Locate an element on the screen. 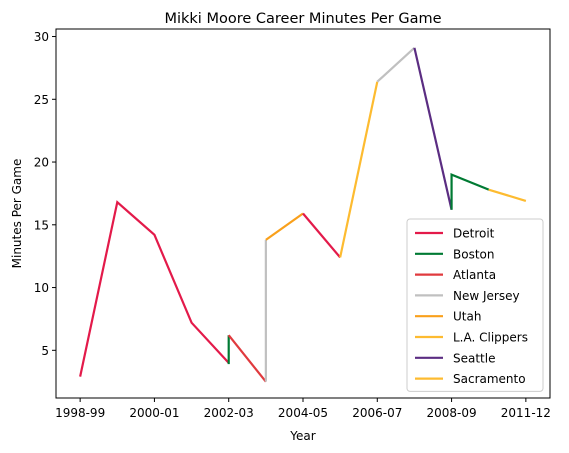 This screenshot has height=453, width=569. legend-label: Atlanta is located at coordinates (474, 275).